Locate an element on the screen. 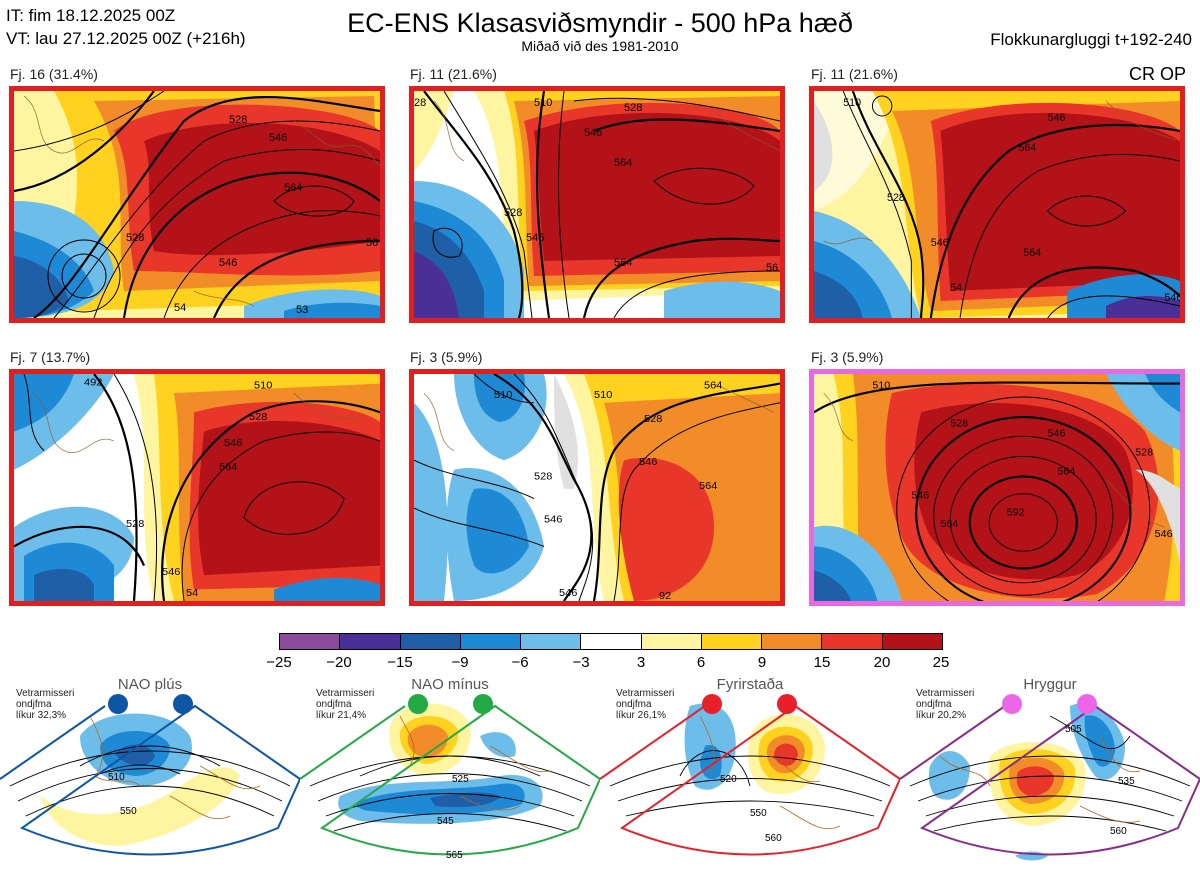 The width and height of the screenshot is (1200, 871). cluster-map-4: 510 528 546 564 528 546 54 492 is located at coordinates (197, 487).